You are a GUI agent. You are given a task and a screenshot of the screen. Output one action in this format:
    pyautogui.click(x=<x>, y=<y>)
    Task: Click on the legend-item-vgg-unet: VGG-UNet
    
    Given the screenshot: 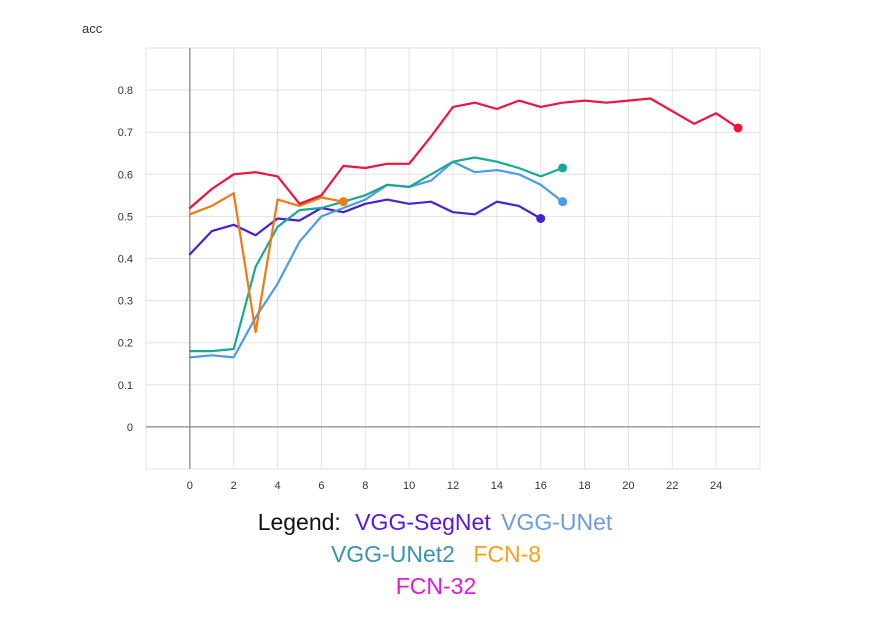 What is the action you would take?
    pyautogui.click(x=557, y=522)
    